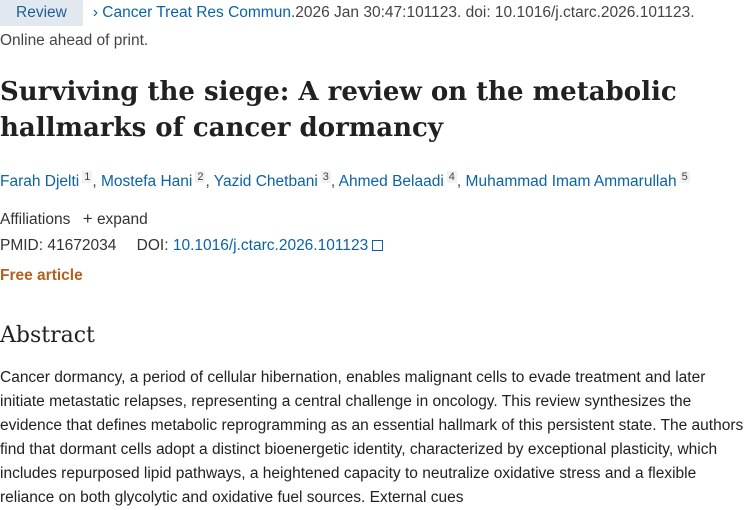  I want to click on author-link: Yazid Chetbani, so click(265, 182).